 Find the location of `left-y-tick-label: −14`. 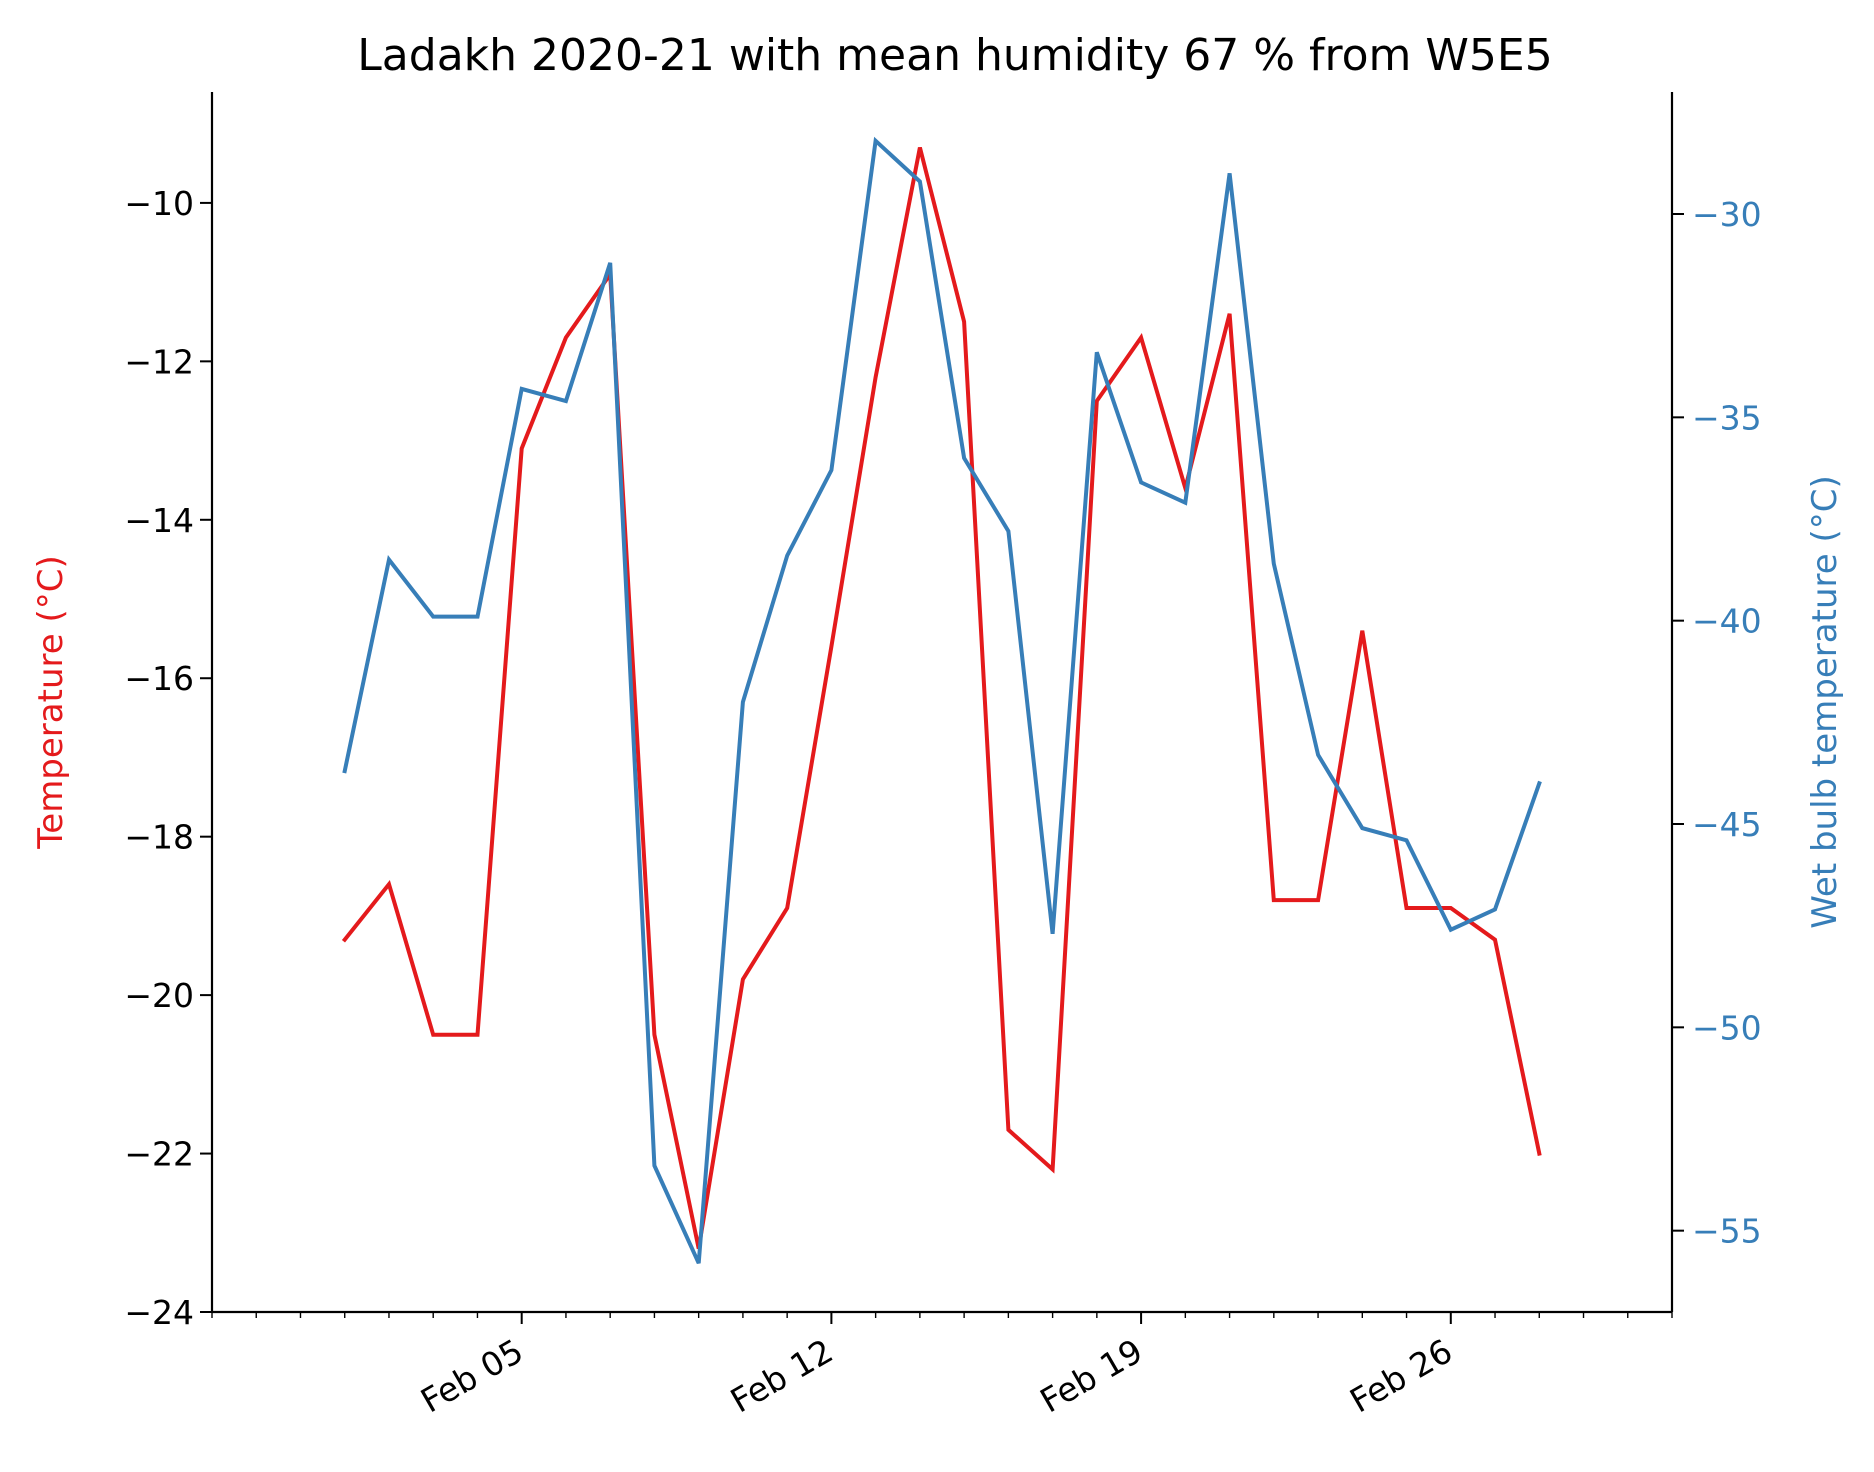

left-y-tick-label: −14 is located at coordinates (159, 520).